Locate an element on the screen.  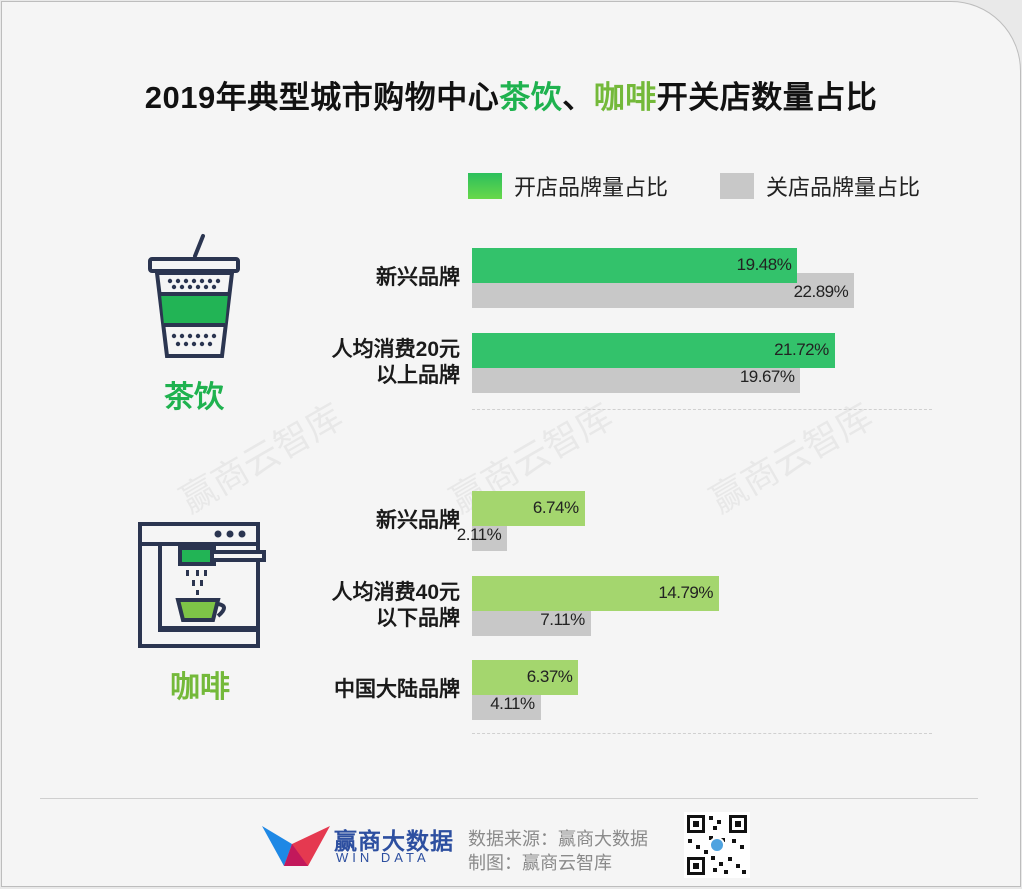
legend-close: 关店品牌量占比 is located at coordinates (820, 186).